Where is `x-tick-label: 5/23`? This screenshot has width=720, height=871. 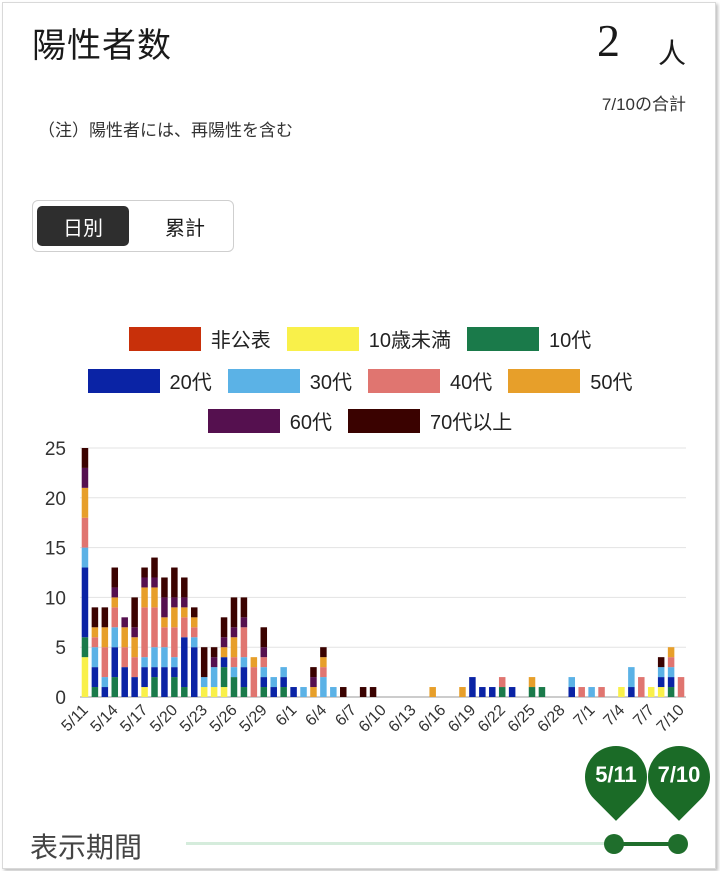
x-tick-label: 5/23 is located at coordinates (194, 719).